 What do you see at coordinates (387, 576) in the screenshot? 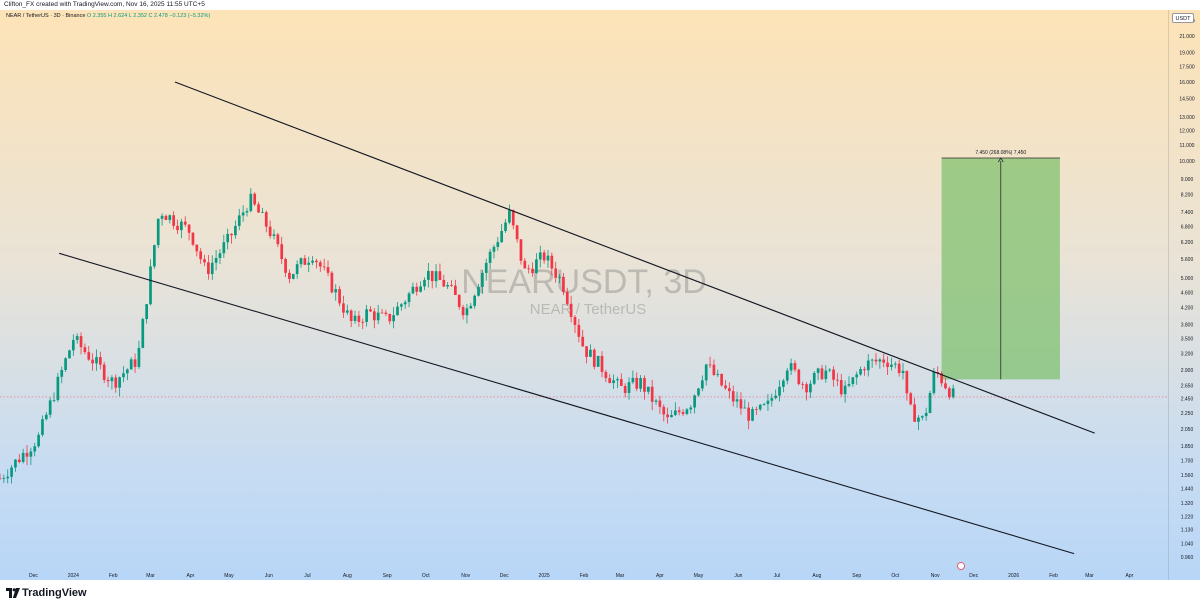
I see `time-tick-label: Sep` at bounding box center [387, 576].